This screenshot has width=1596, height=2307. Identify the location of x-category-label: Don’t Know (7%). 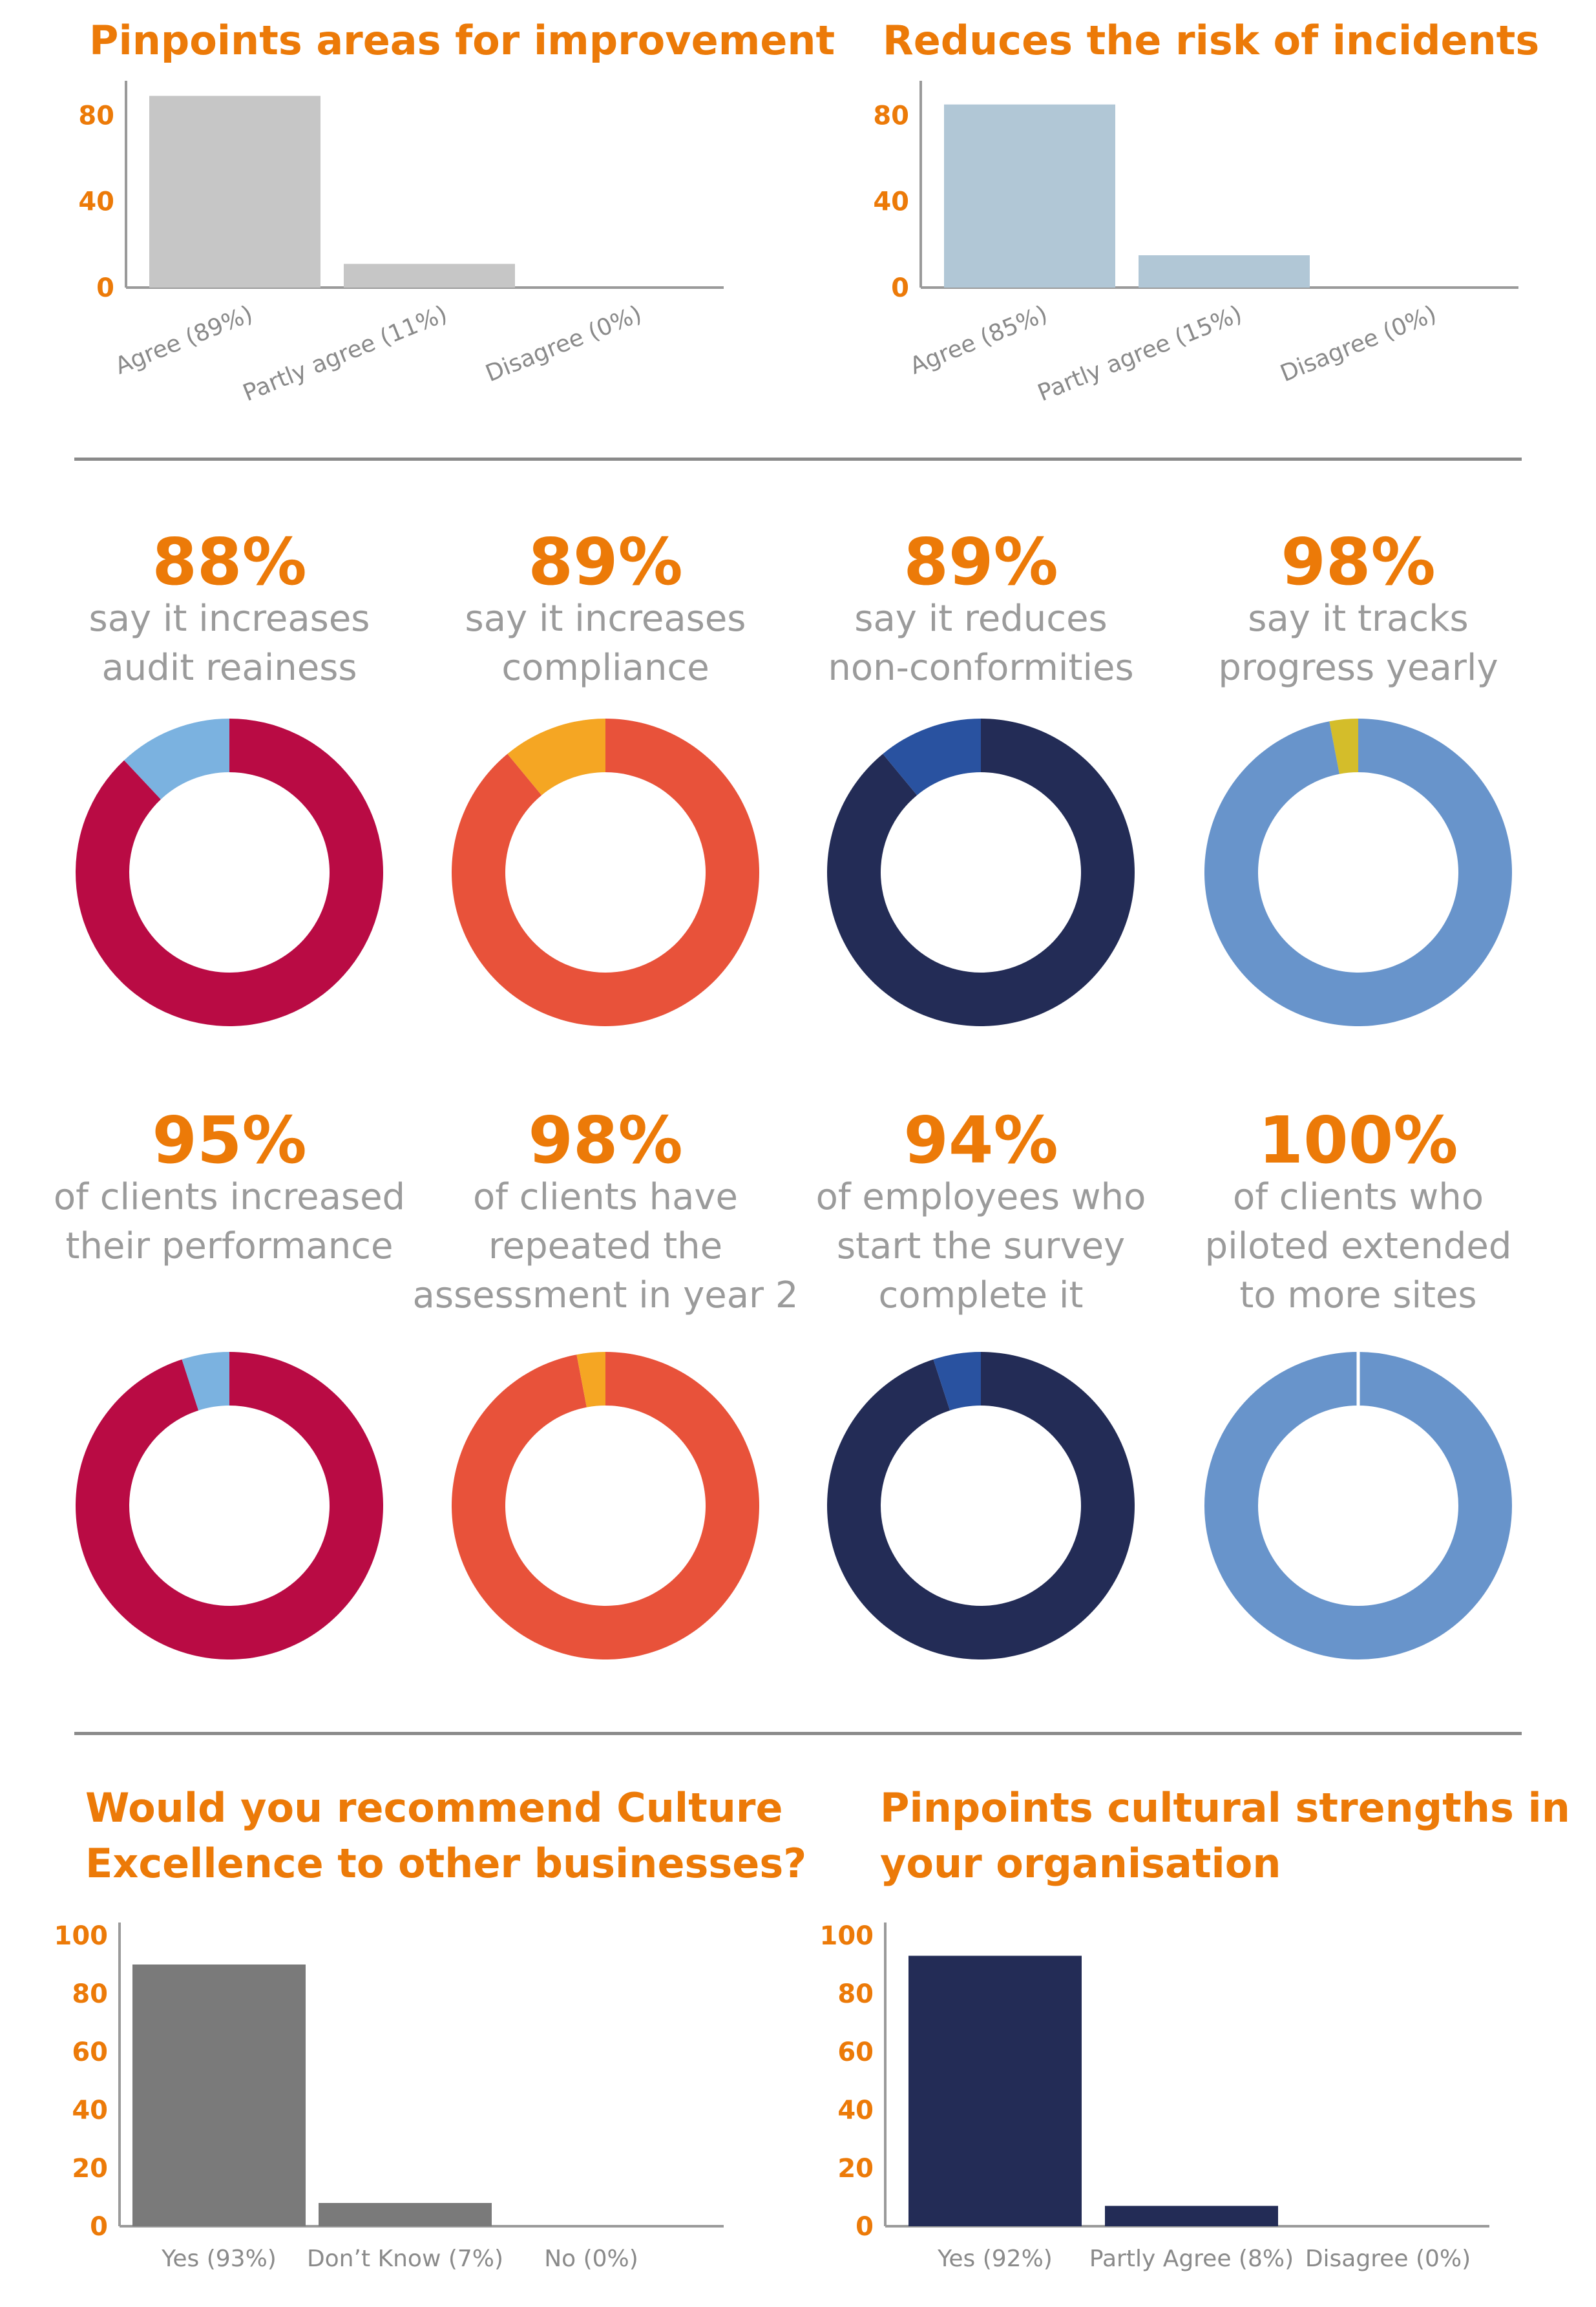
(405, 2259).